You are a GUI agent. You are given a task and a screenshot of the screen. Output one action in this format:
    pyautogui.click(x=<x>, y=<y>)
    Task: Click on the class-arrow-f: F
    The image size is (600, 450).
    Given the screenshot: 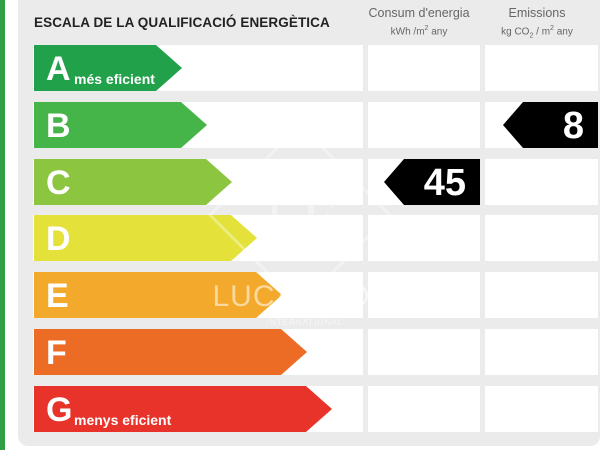 What is the action you would take?
    pyautogui.click(x=170, y=352)
    